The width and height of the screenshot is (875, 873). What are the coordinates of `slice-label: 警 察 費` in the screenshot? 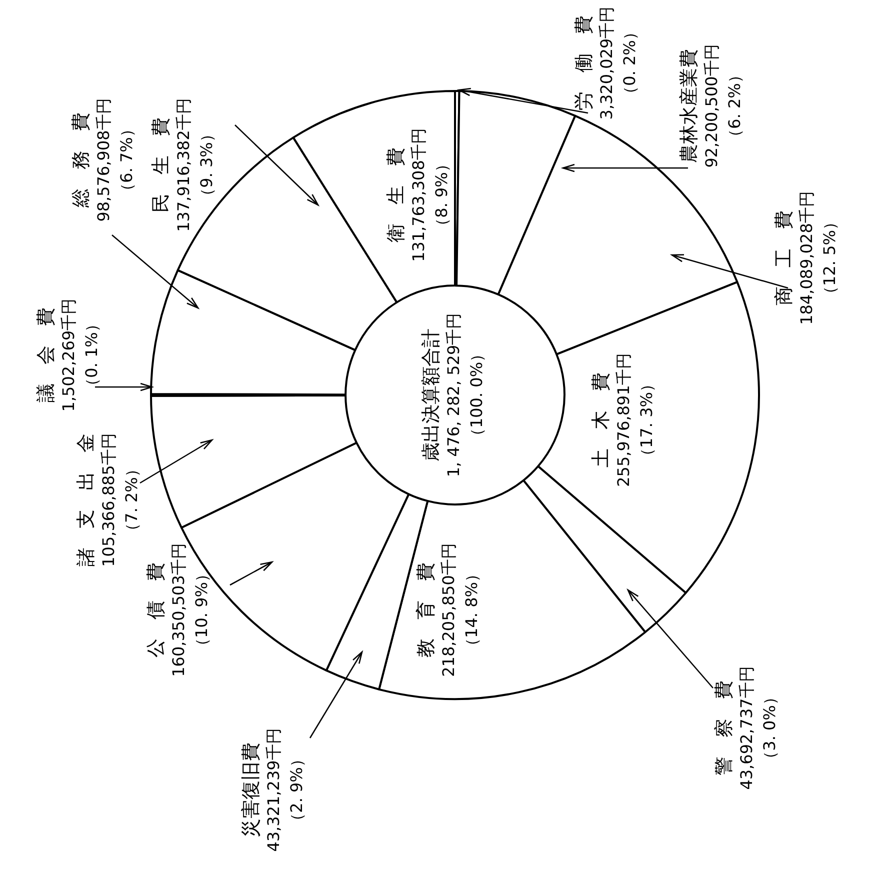 It's located at (723, 728).